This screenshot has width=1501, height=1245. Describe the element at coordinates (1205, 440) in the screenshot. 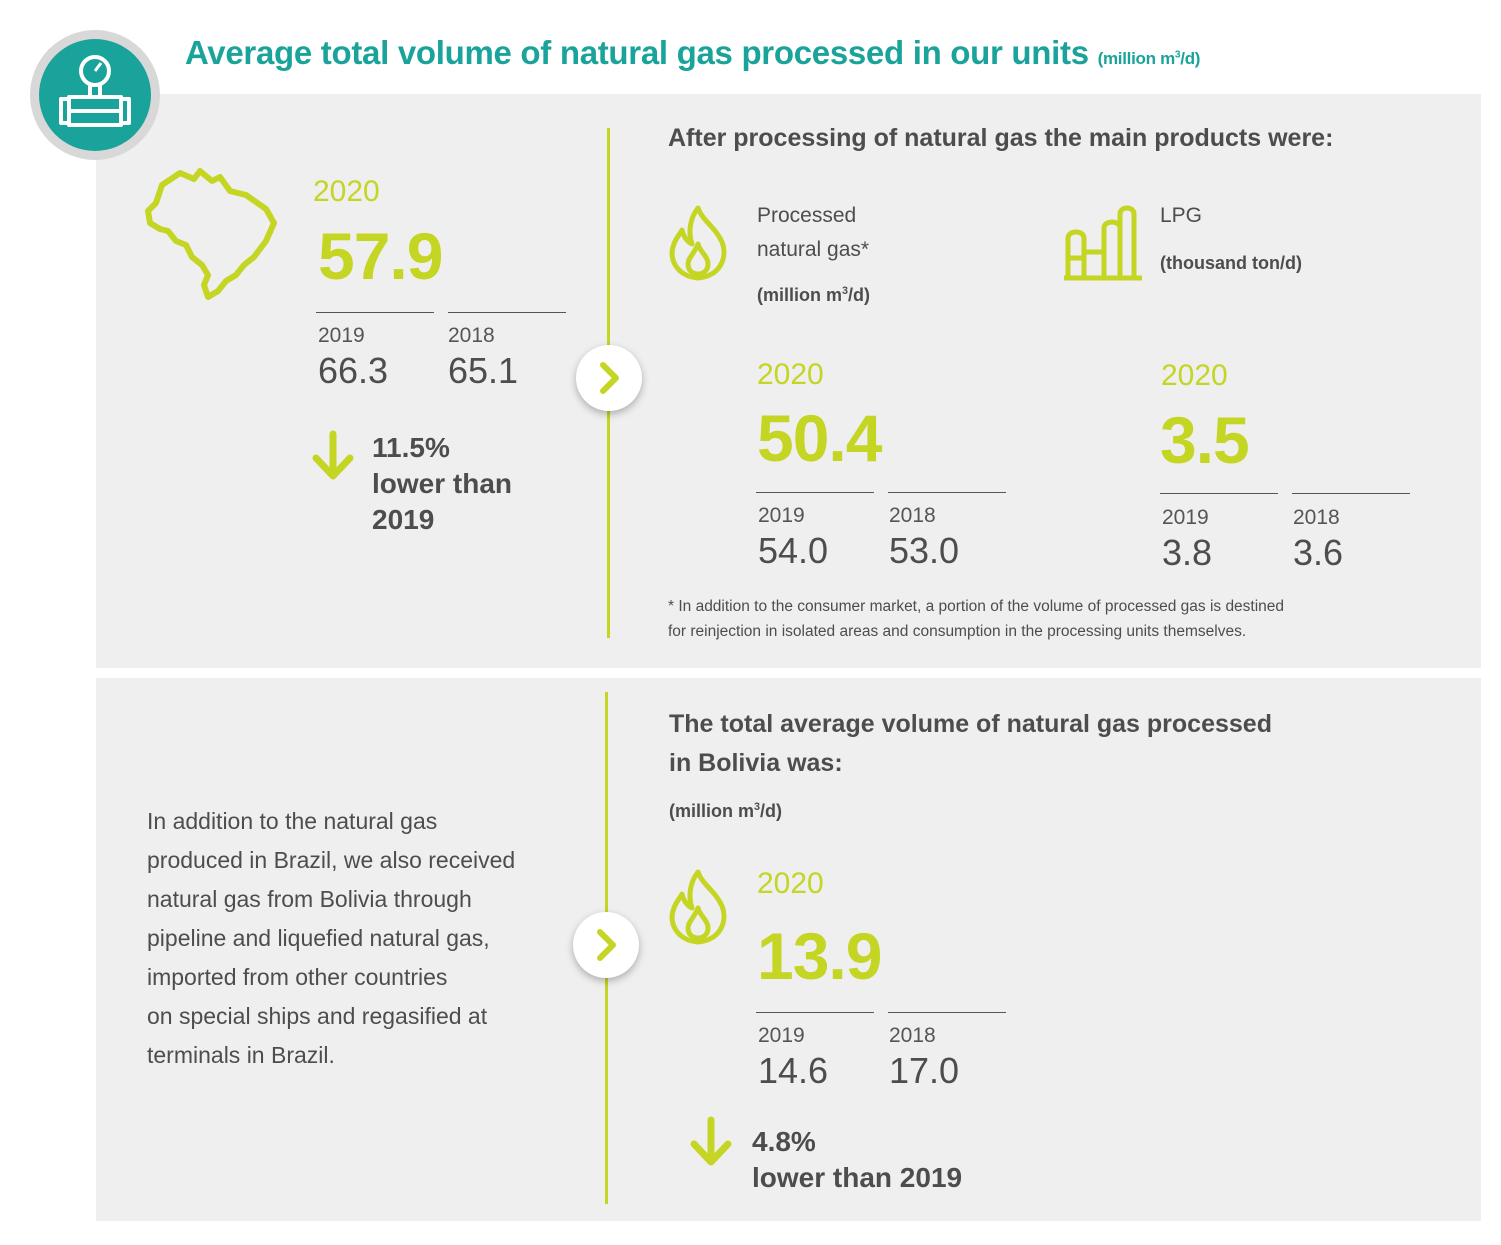

I see `lpg-value-2020: 3.5` at that location.